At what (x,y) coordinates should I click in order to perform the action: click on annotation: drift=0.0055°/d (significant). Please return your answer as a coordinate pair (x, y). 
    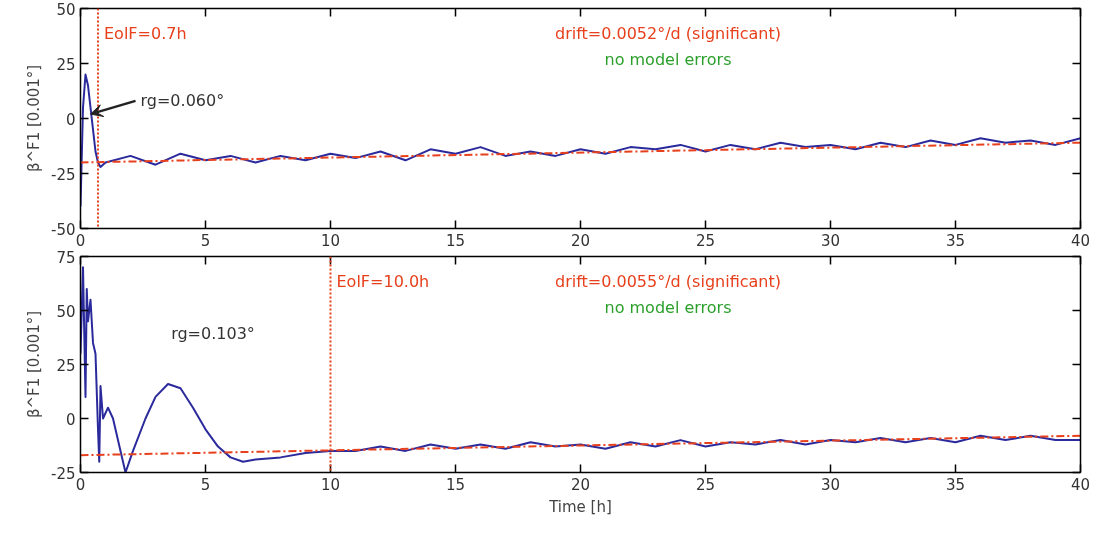
    Looking at the image, I should click on (668, 281).